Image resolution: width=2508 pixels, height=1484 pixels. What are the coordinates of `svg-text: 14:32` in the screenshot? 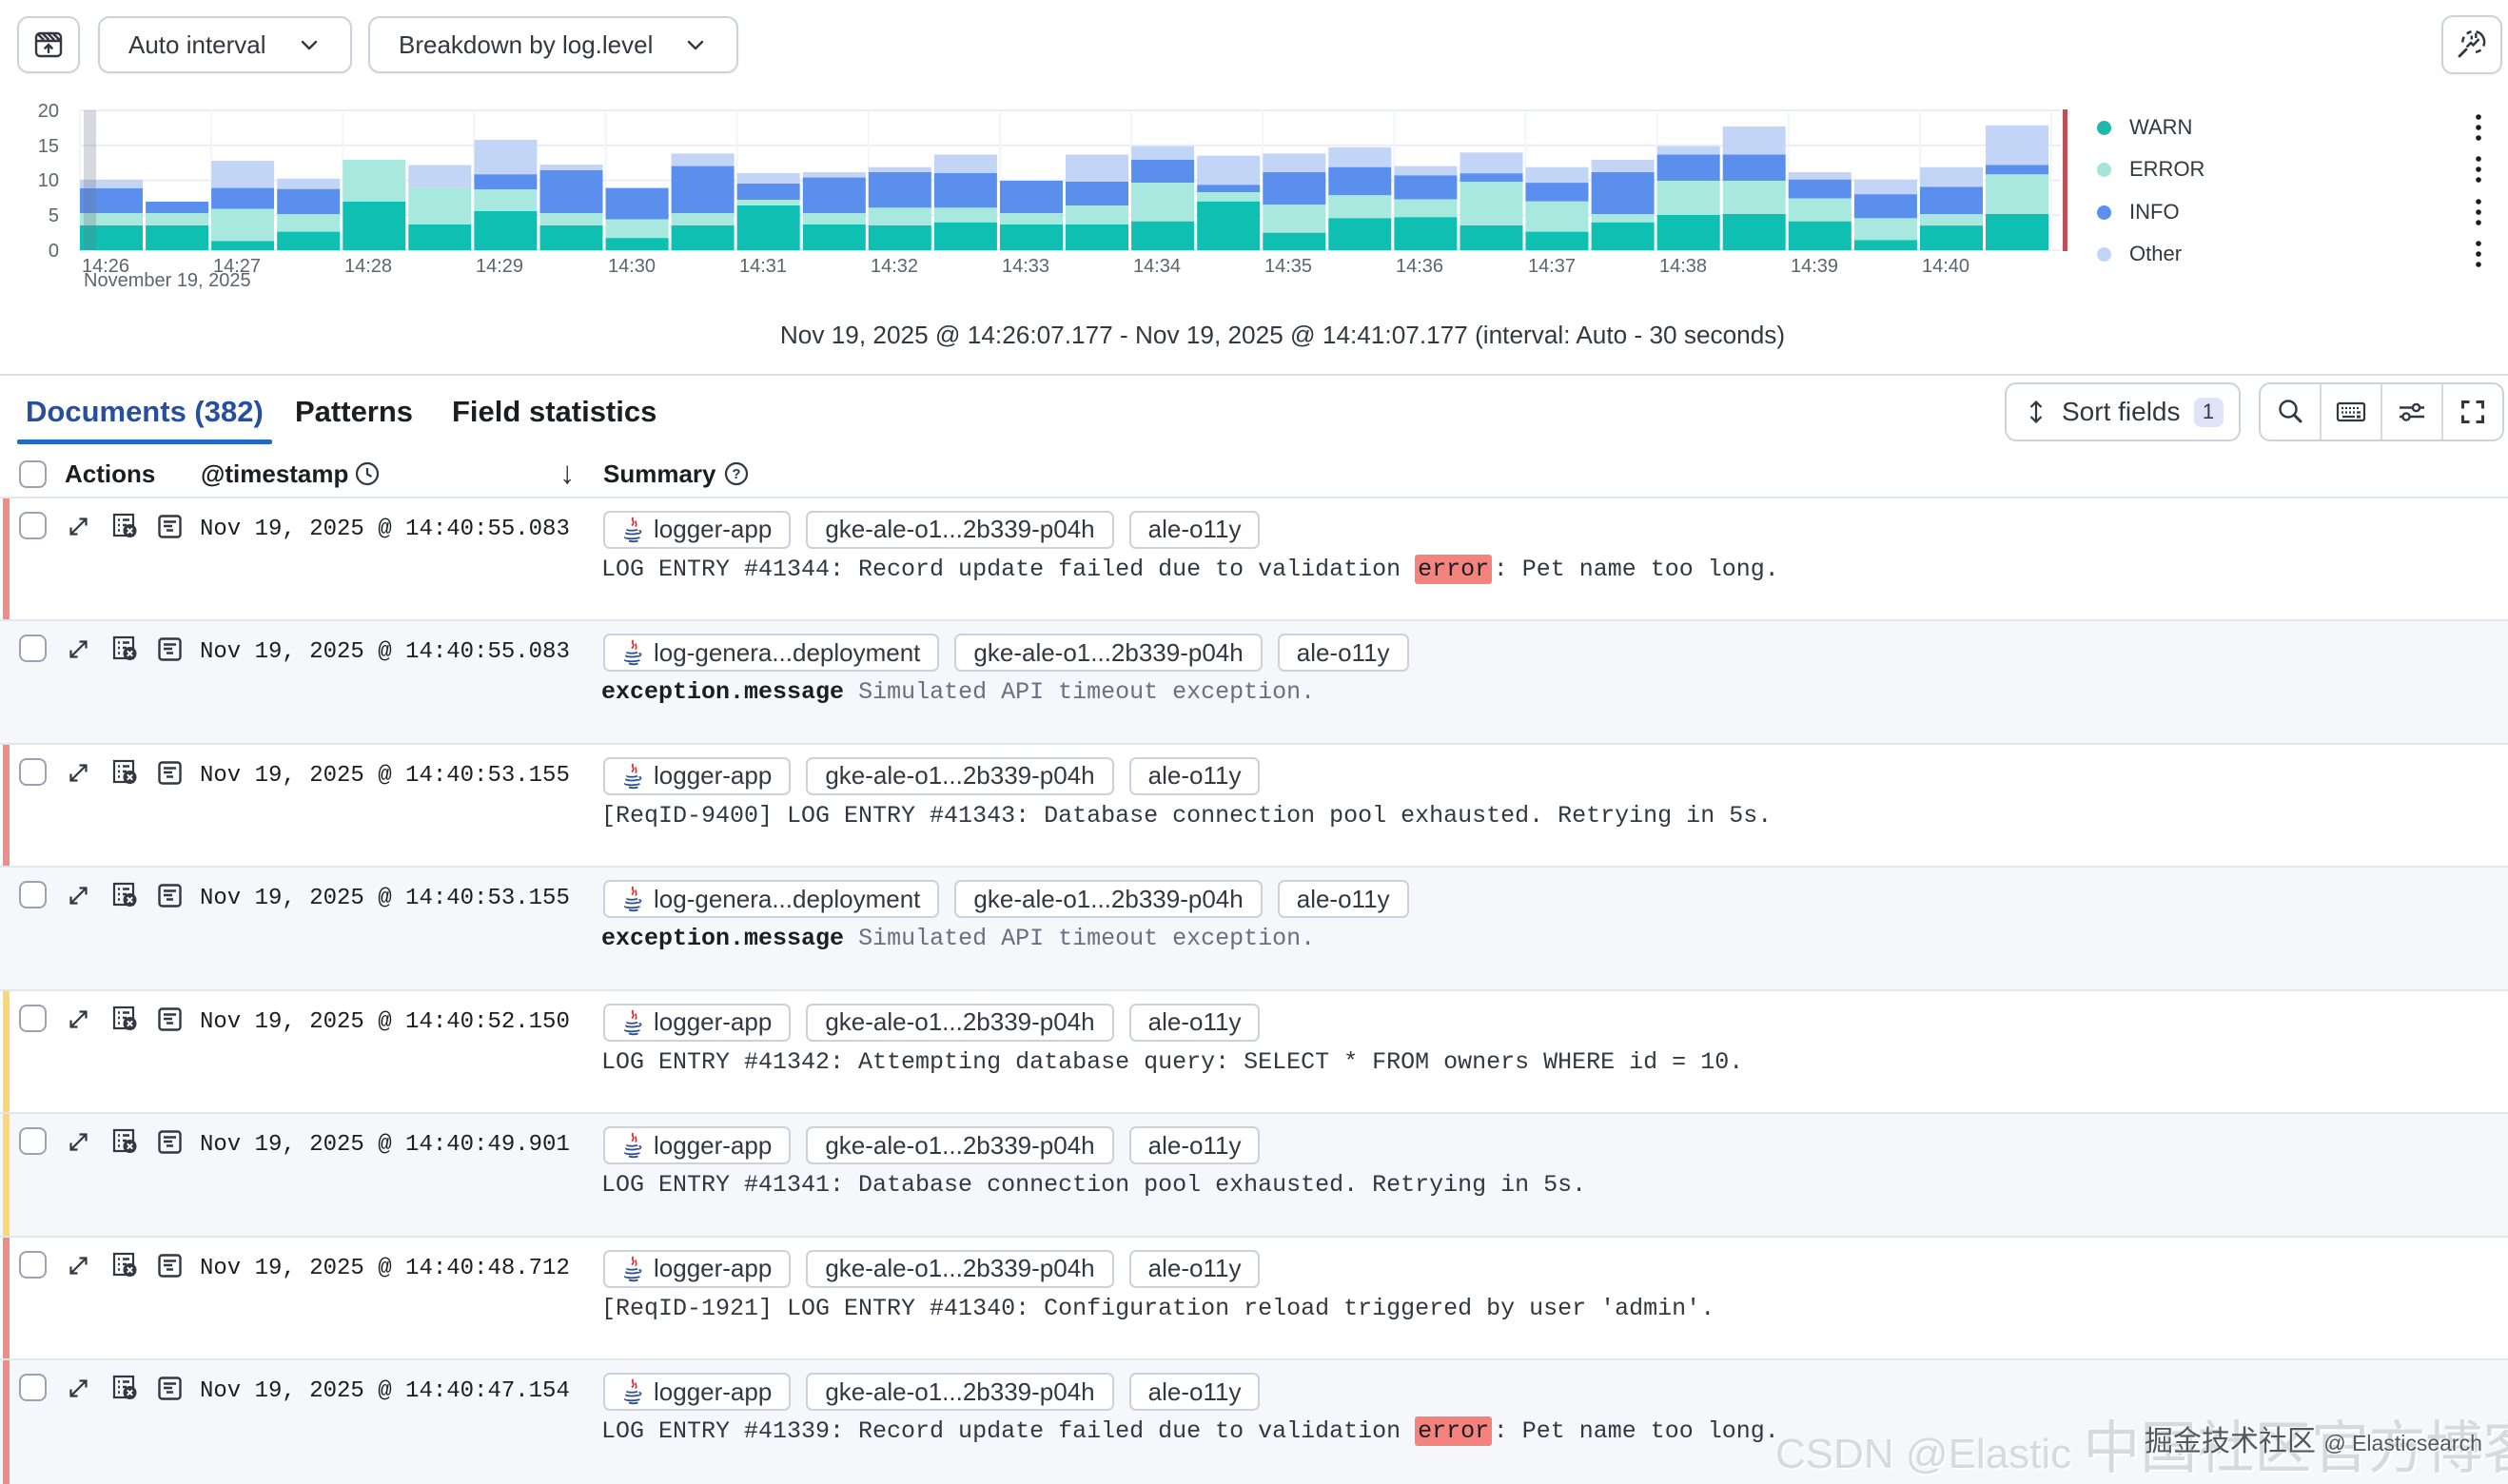 It's located at (894, 266).